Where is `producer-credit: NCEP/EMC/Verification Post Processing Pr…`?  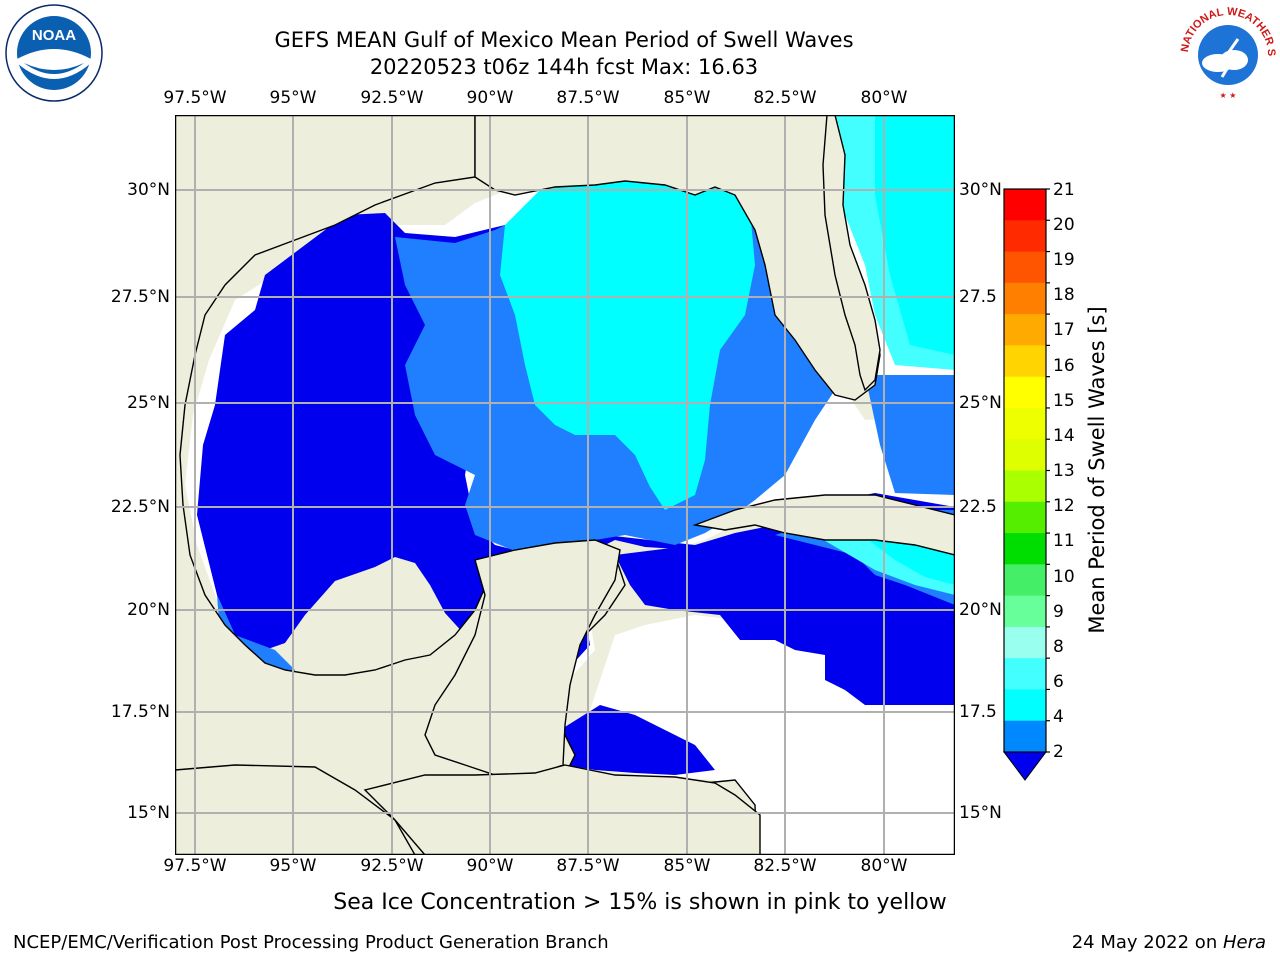
producer-credit: NCEP/EMC/Verification Post Processing Pr… is located at coordinates (311, 942).